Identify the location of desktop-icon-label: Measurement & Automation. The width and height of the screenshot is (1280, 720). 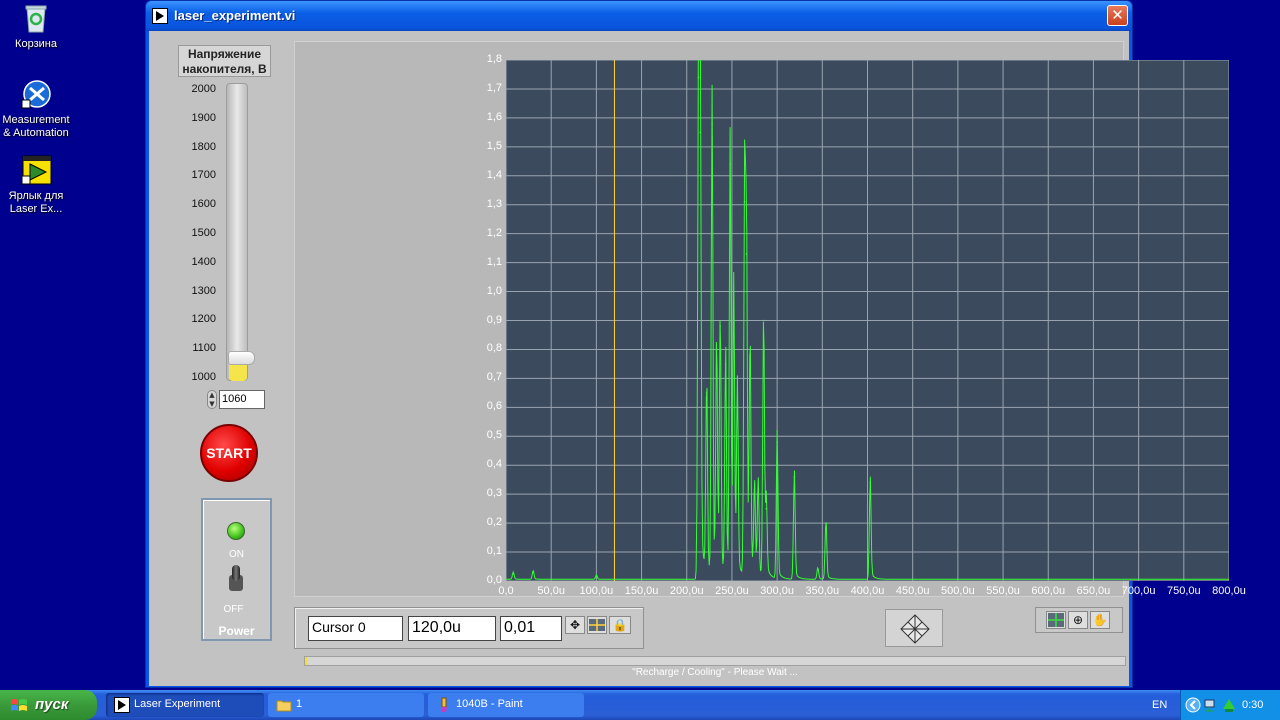
(36, 126).